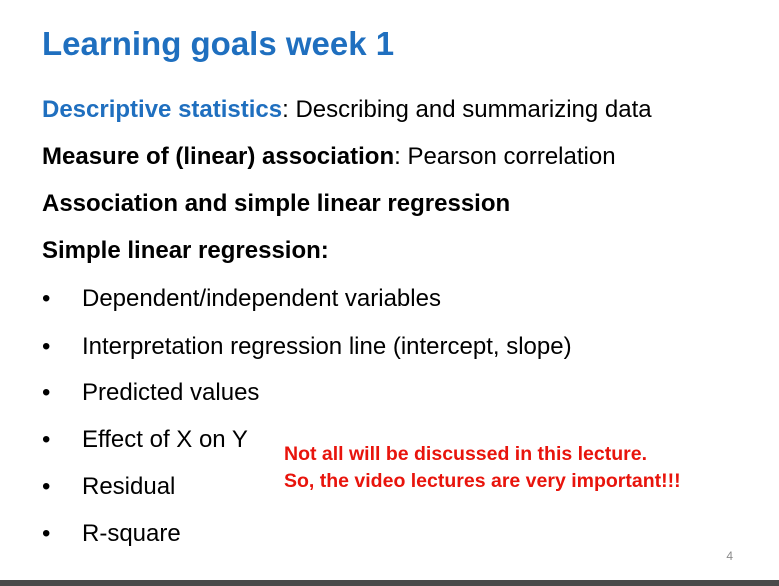  What do you see at coordinates (261, 298) in the screenshot?
I see `bullet-text: Dependent/independent variables` at bounding box center [261, 298].